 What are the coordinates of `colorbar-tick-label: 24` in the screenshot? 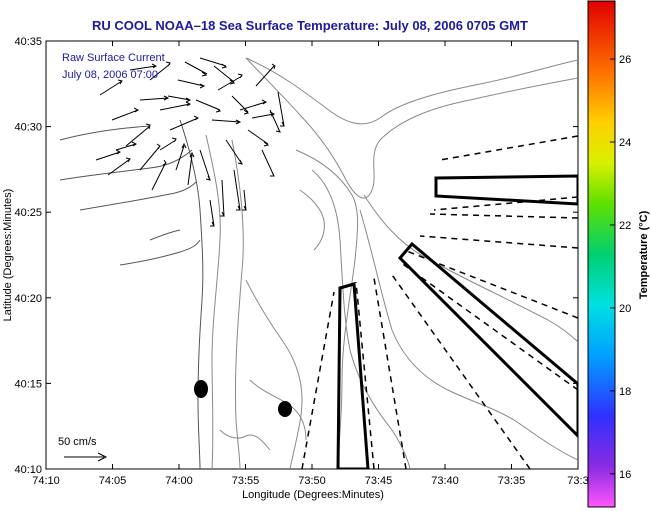 It's located at (625, 143).